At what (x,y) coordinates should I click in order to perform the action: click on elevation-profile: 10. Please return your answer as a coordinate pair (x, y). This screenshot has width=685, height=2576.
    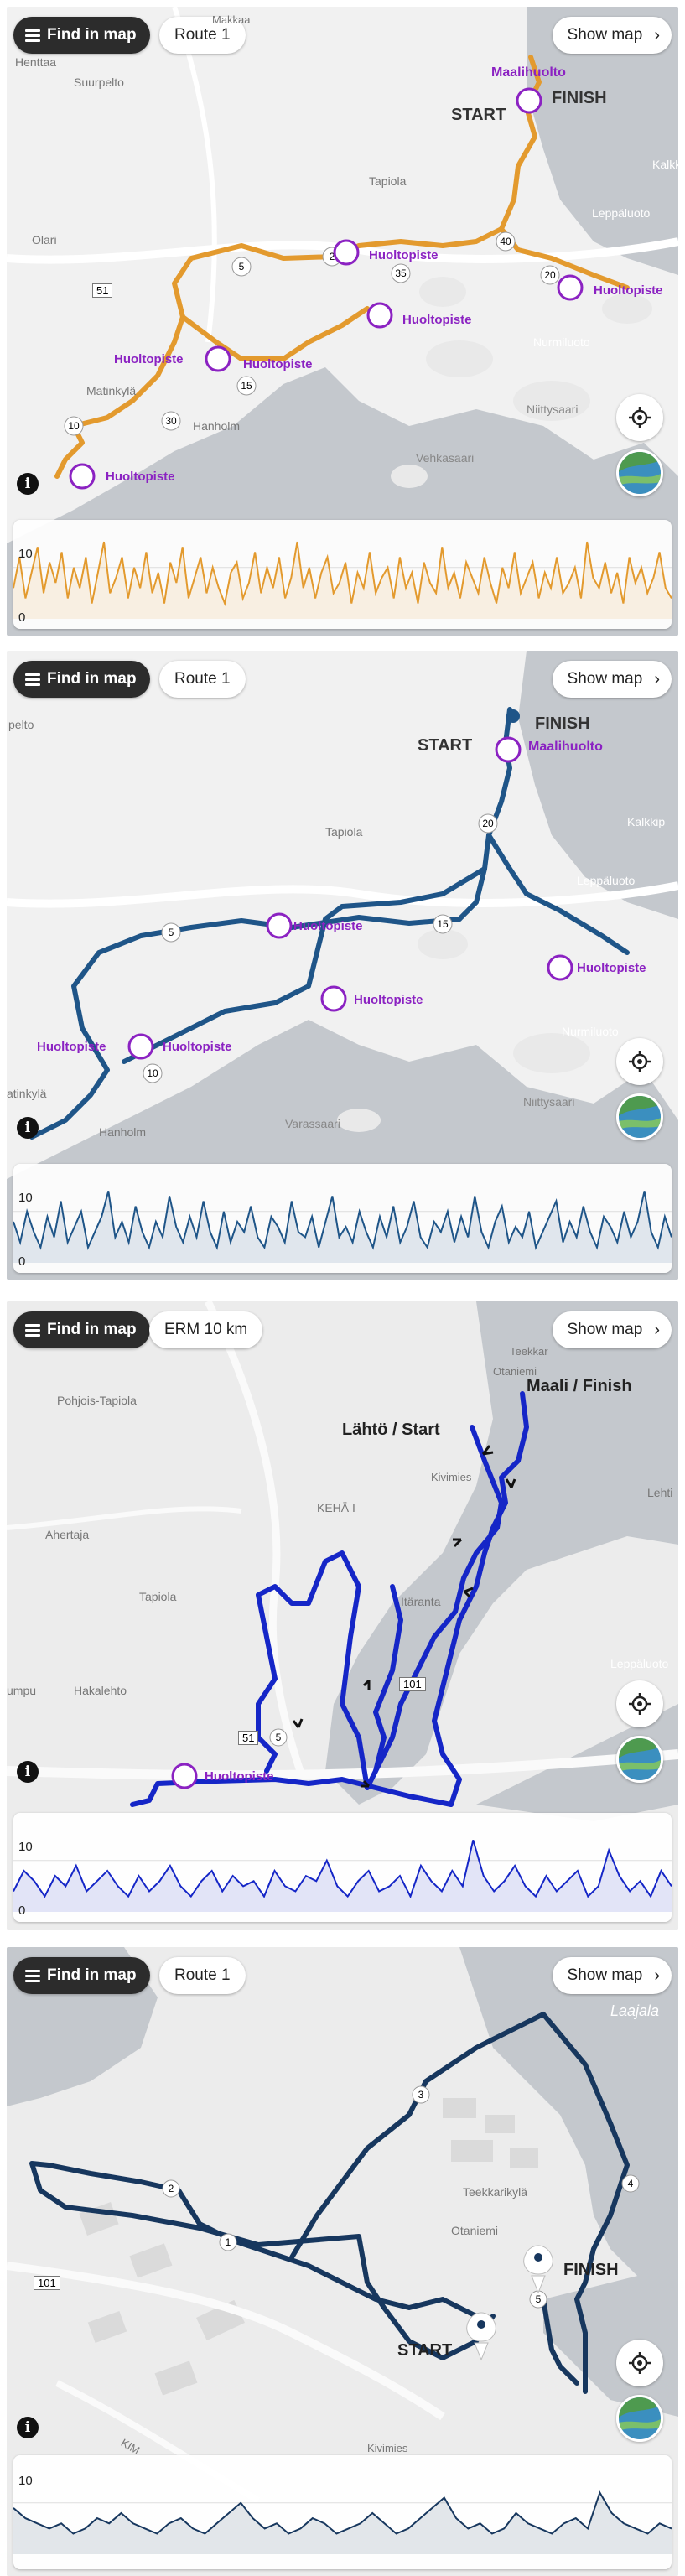
    Looking at the image, I should click on (342, 2512).